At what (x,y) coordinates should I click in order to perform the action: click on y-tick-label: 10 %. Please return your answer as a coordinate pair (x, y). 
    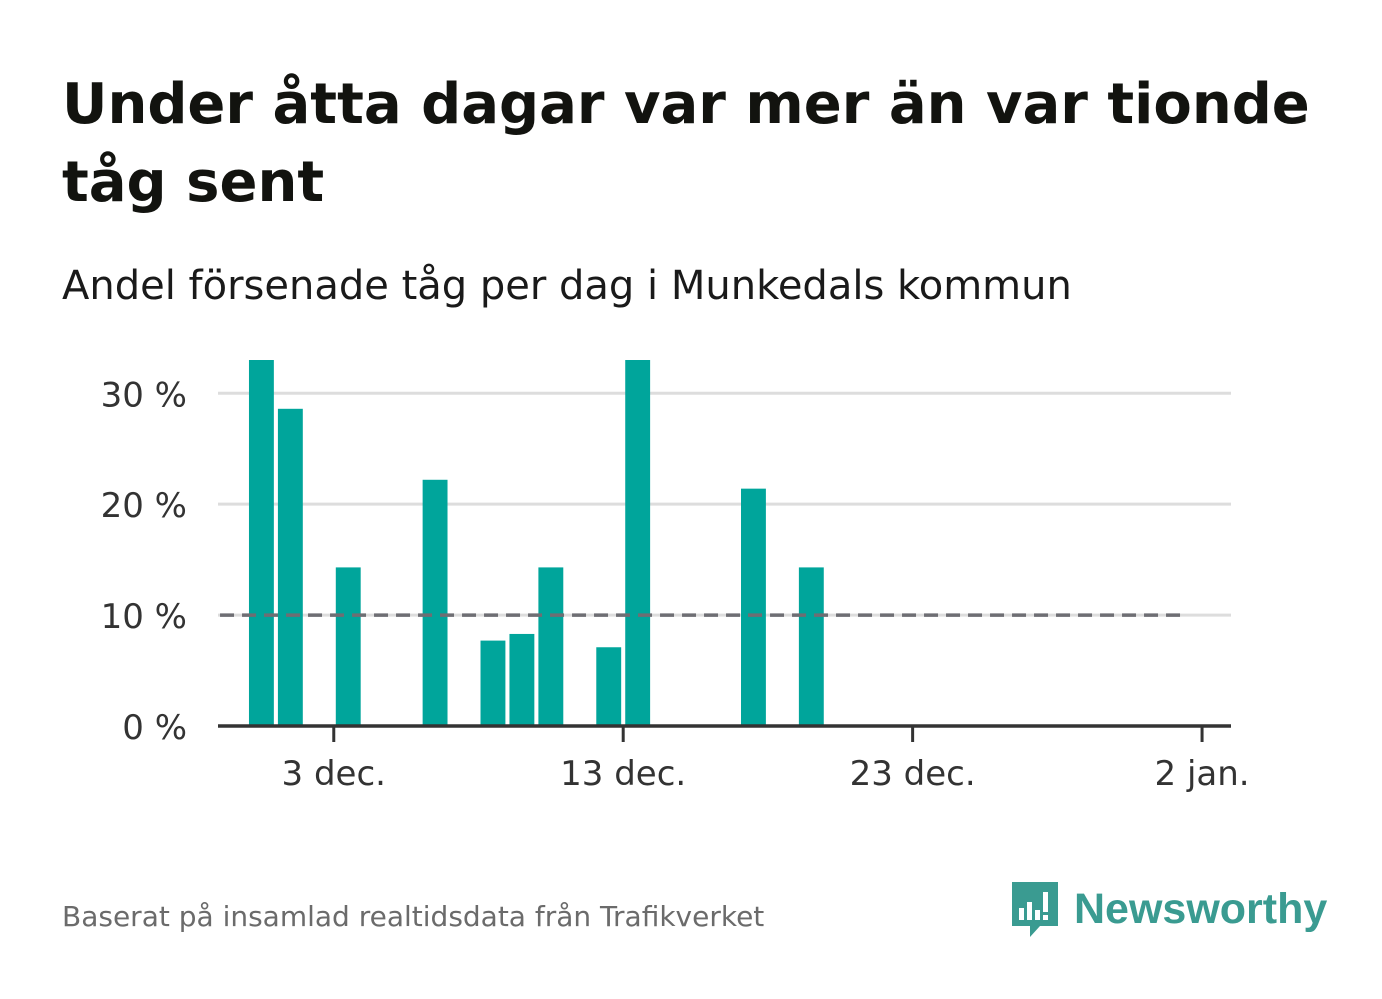
    Looking at the image, I should click on (144, 617).